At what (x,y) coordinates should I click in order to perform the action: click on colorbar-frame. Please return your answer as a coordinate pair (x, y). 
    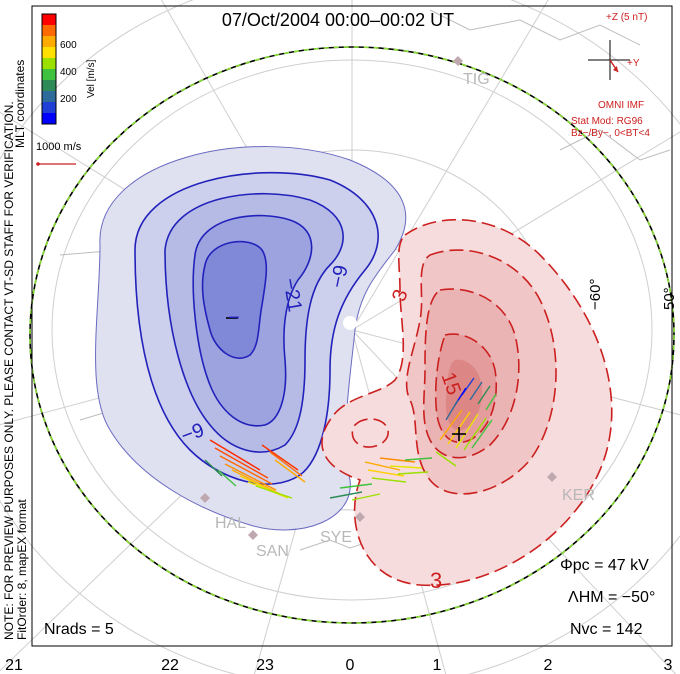
    Looking at the image, I should click on (49, 69).